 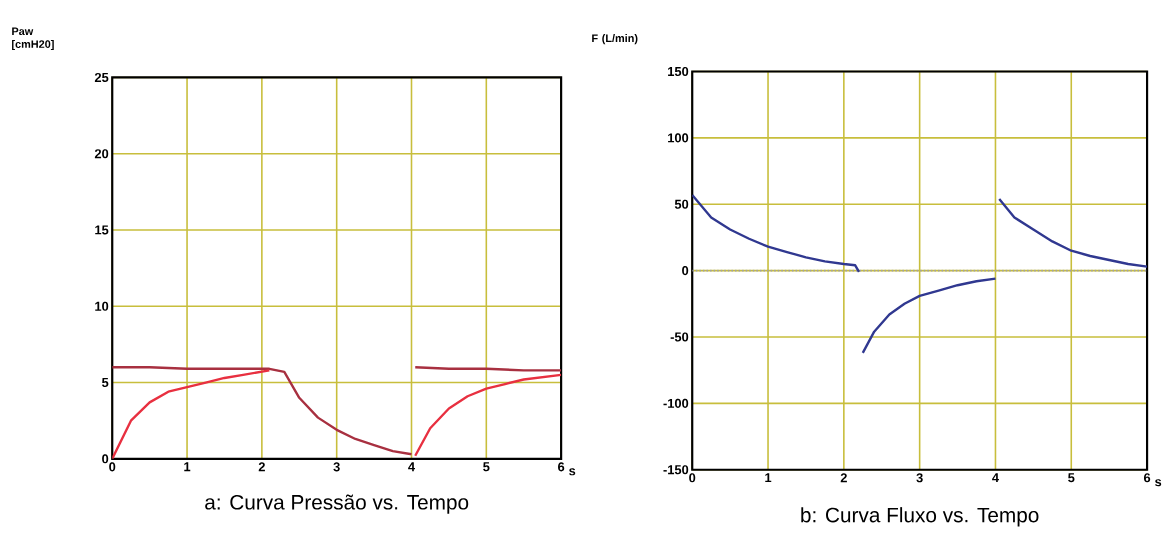 What do you see at coordinates (615, 39) in the screenshot?
I see `y-axis-title: F (L/min)` at bounding box center [615, 39].